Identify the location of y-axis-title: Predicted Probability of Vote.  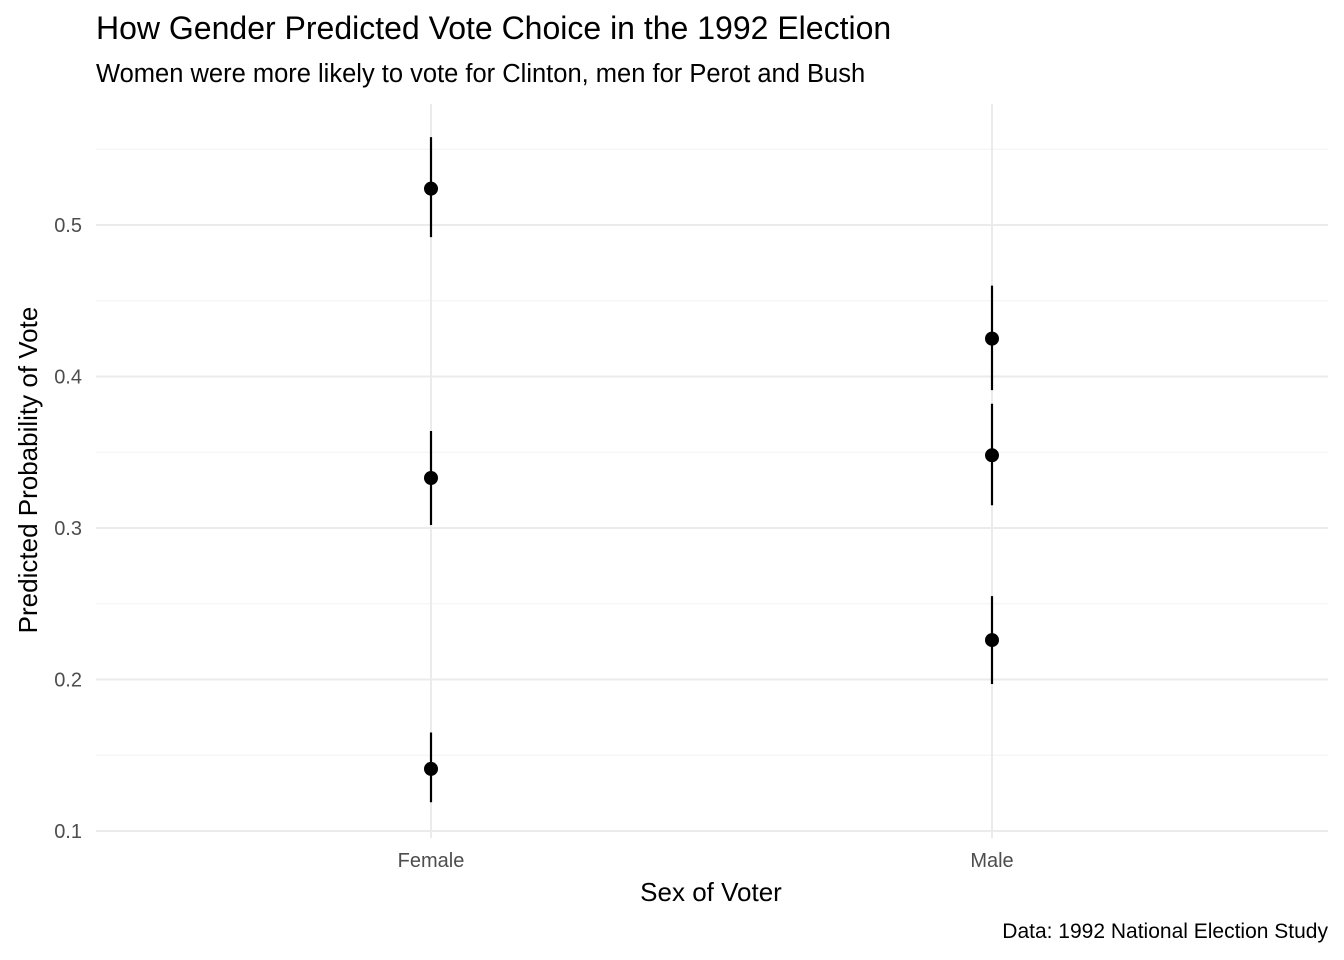
(28, 470).